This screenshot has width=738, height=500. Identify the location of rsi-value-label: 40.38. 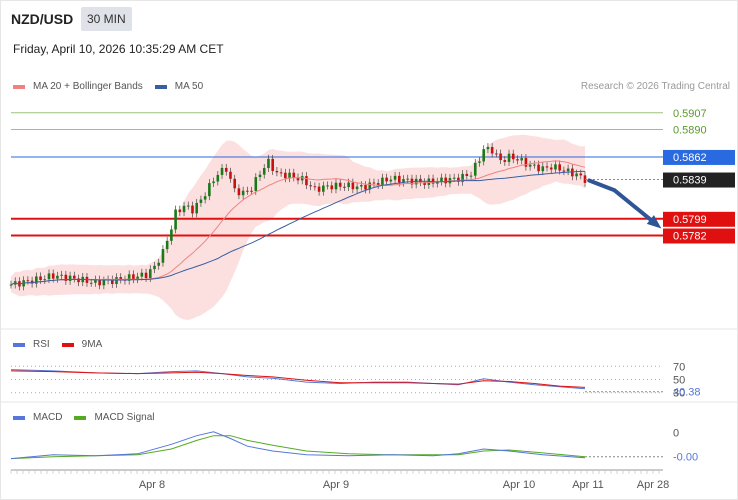
(687, 393).